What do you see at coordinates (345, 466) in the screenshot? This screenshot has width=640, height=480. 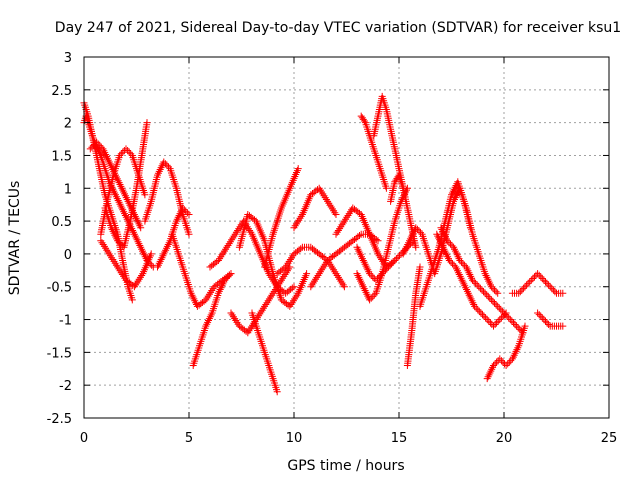 I see `x-axis-label: GPS time / hours` at bounding box center [345, 466].